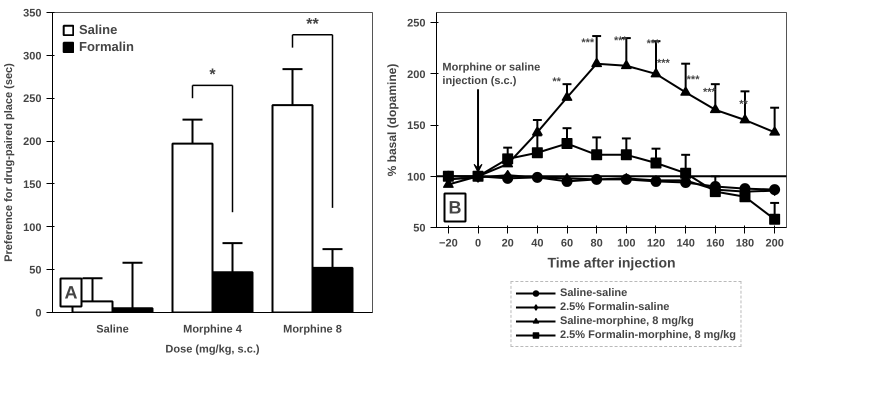 This screenshot has height=419, width=885. What do you see at coordinates (594, 293) in the screenshot?
I see `legend-label: Saline-saline` at bounding box center [594, 293].